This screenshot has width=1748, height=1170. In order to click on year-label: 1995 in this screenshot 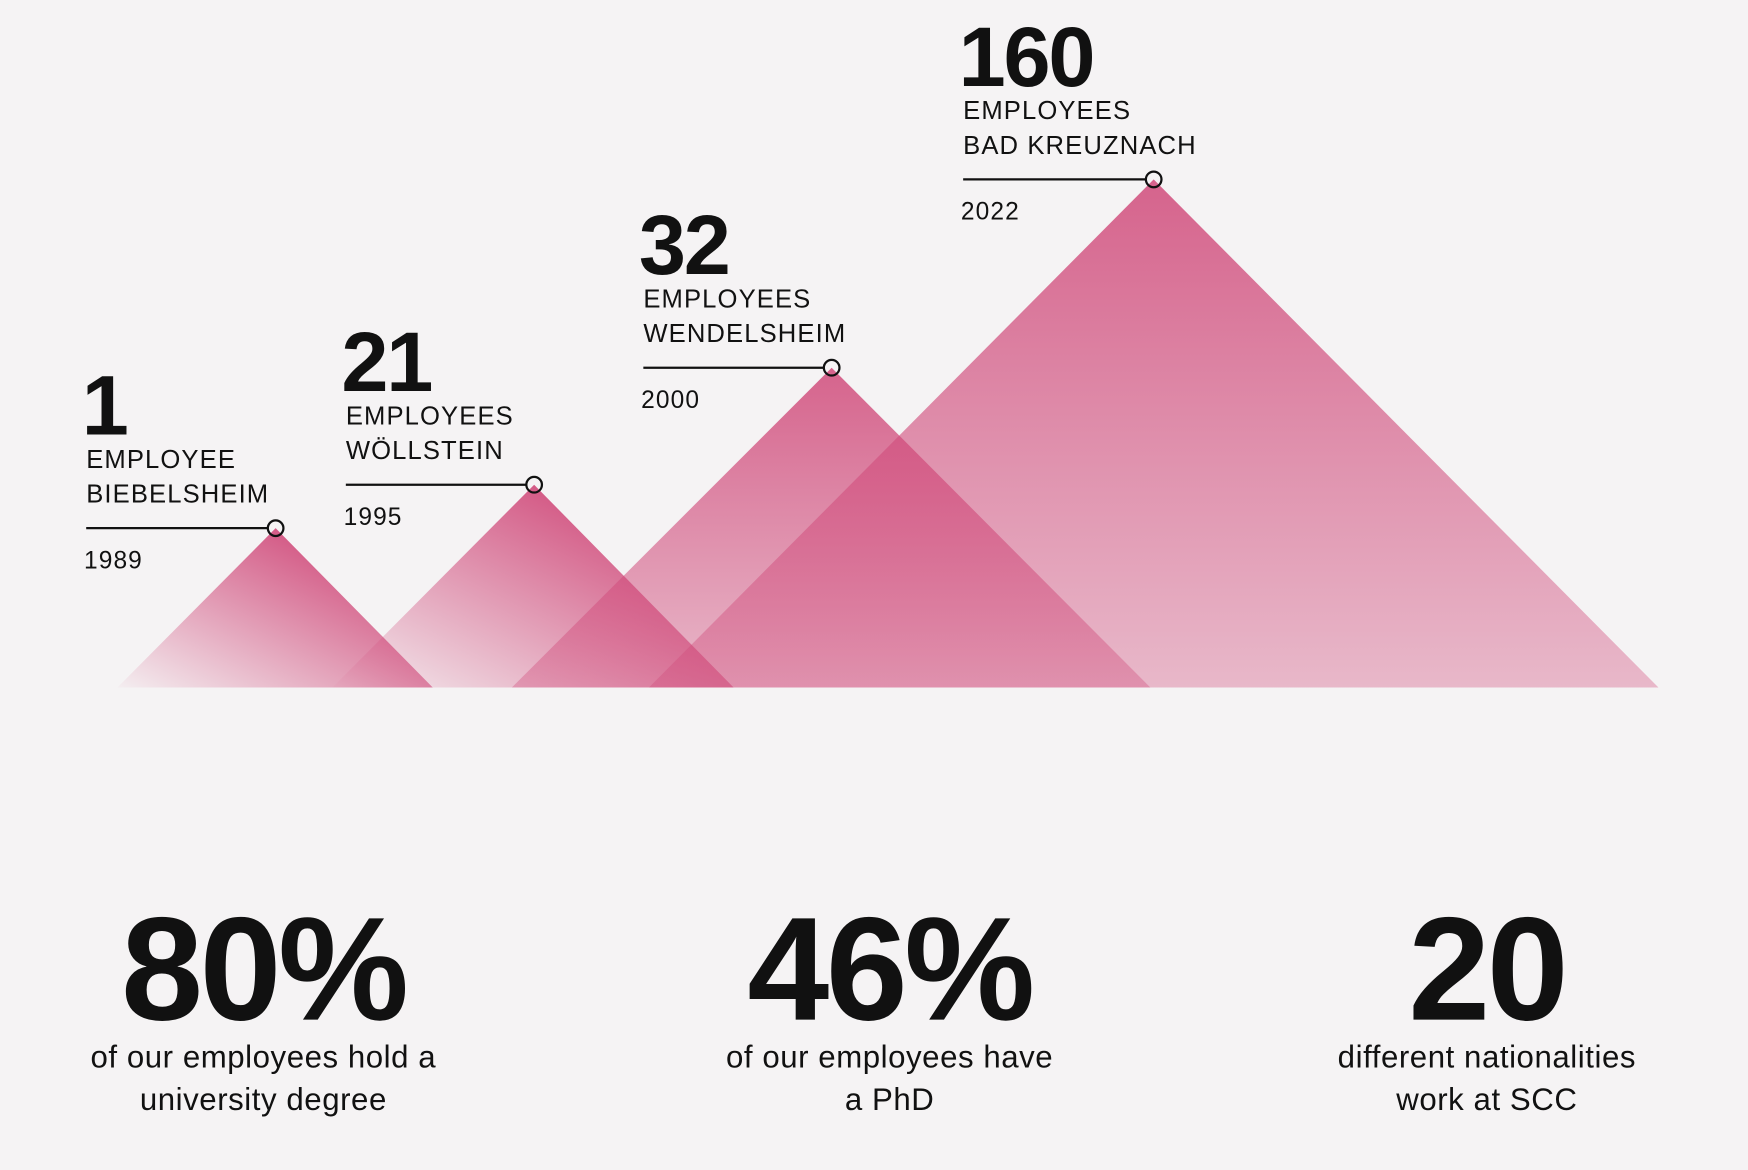, I will do `click(373, 517)`.